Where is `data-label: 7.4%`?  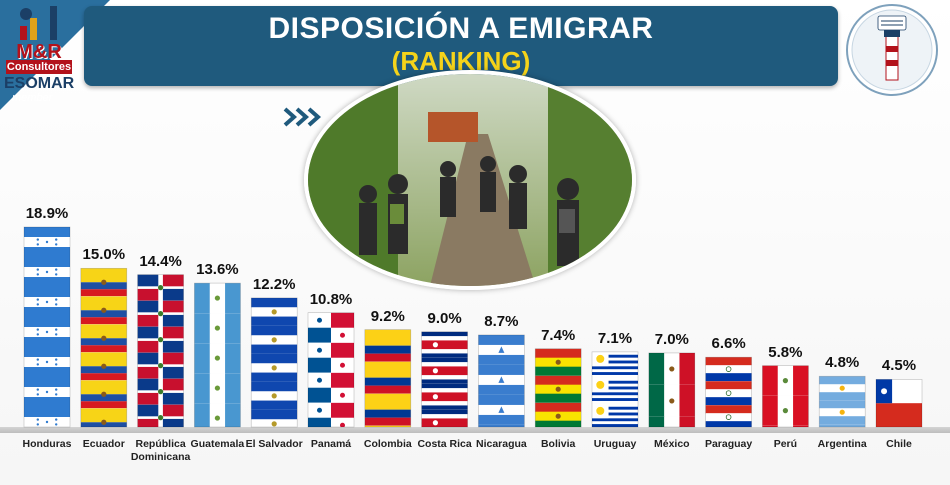
data-label: 7.4% is located at coordinates (558, 335).